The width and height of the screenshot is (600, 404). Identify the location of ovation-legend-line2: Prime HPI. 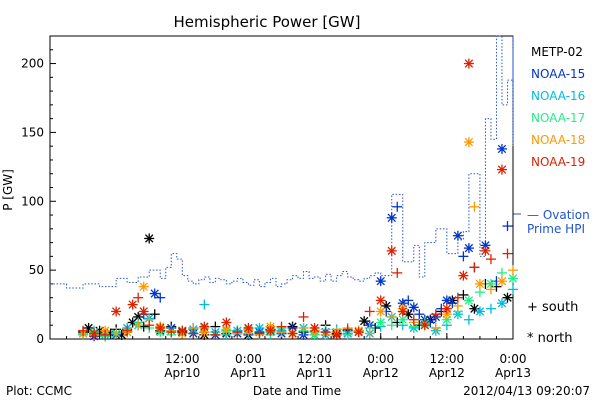
(556, 229).